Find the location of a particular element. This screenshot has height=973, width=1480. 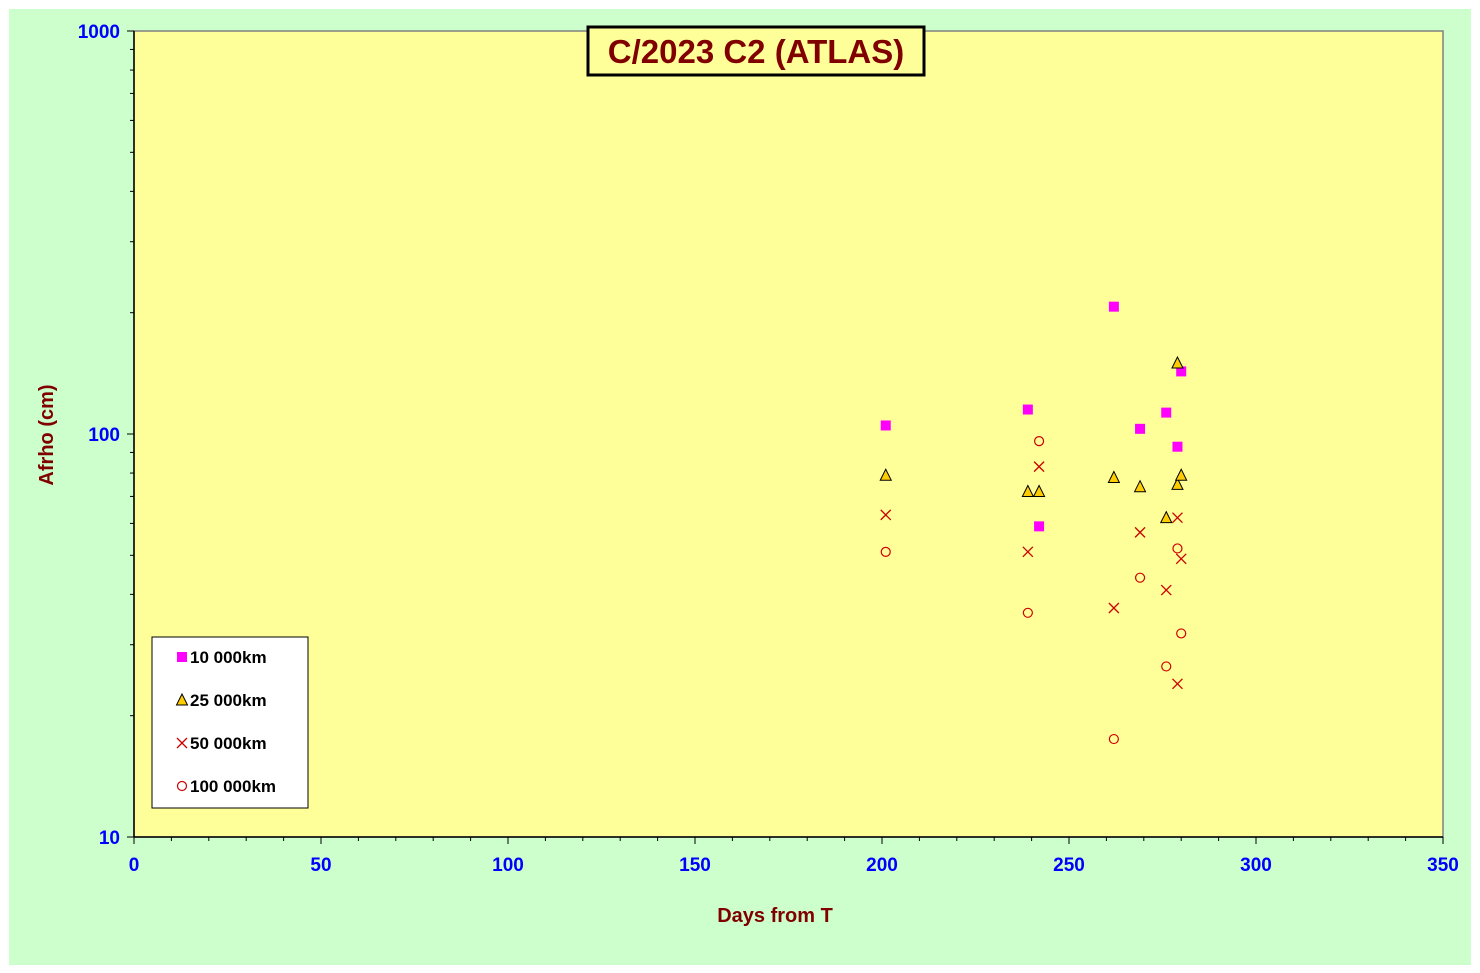

y-tick-label: 1000 is located at coordinates (99, 32).